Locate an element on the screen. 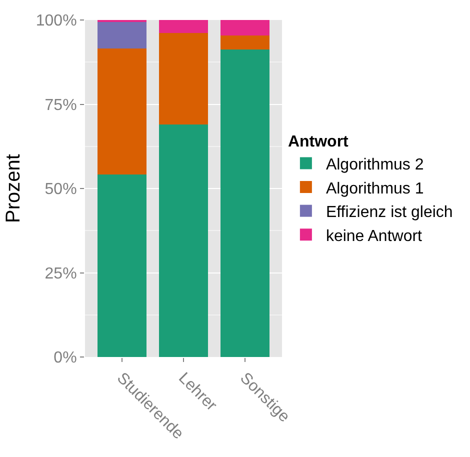  legend-label: keine Antwort is located at coordinates (374, 236).